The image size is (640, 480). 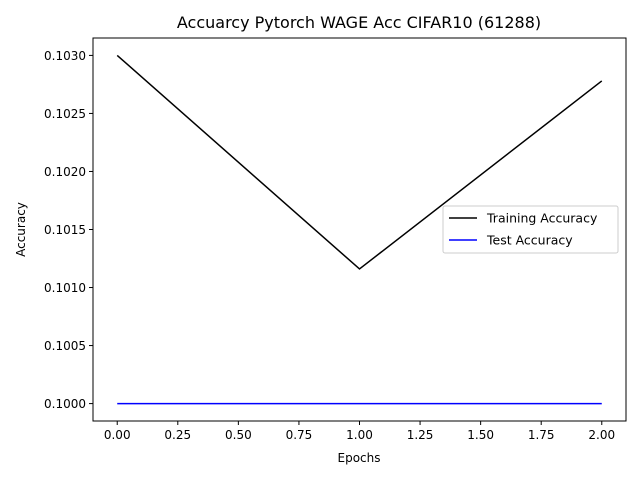 I want to click on y-tick-label: 0.1010, so click(x=65, y=288).